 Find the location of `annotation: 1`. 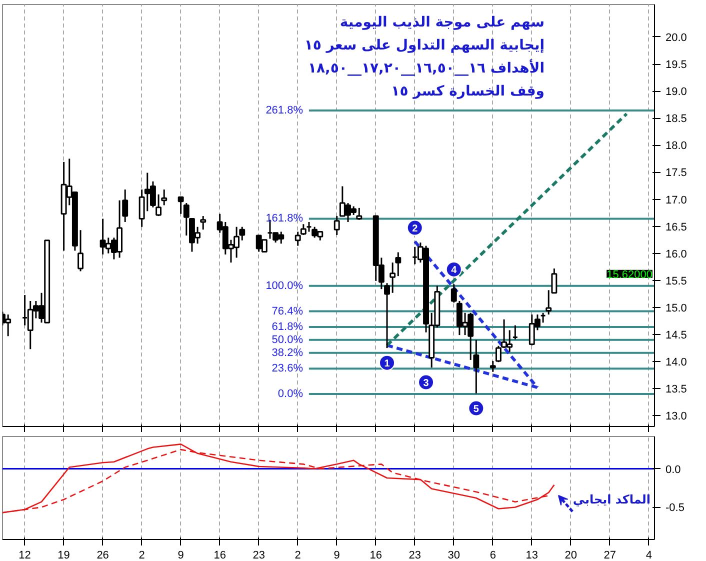

annotation: 1 is located at coordinates (387, 364).